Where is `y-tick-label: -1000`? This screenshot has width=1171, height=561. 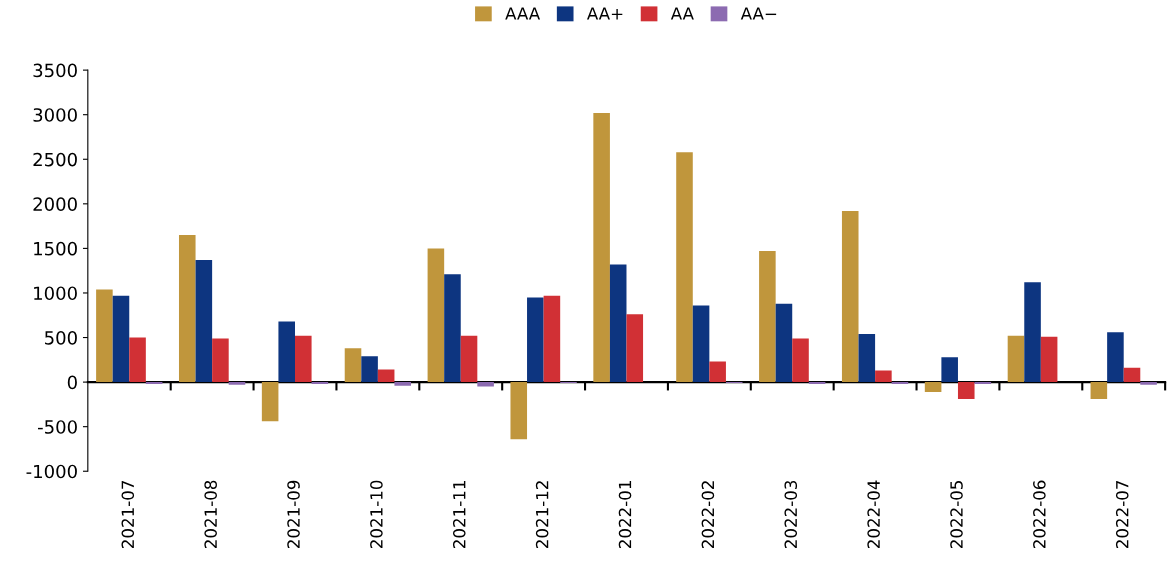
y-tick-label: -1000 is located at coordinates (51, 471).